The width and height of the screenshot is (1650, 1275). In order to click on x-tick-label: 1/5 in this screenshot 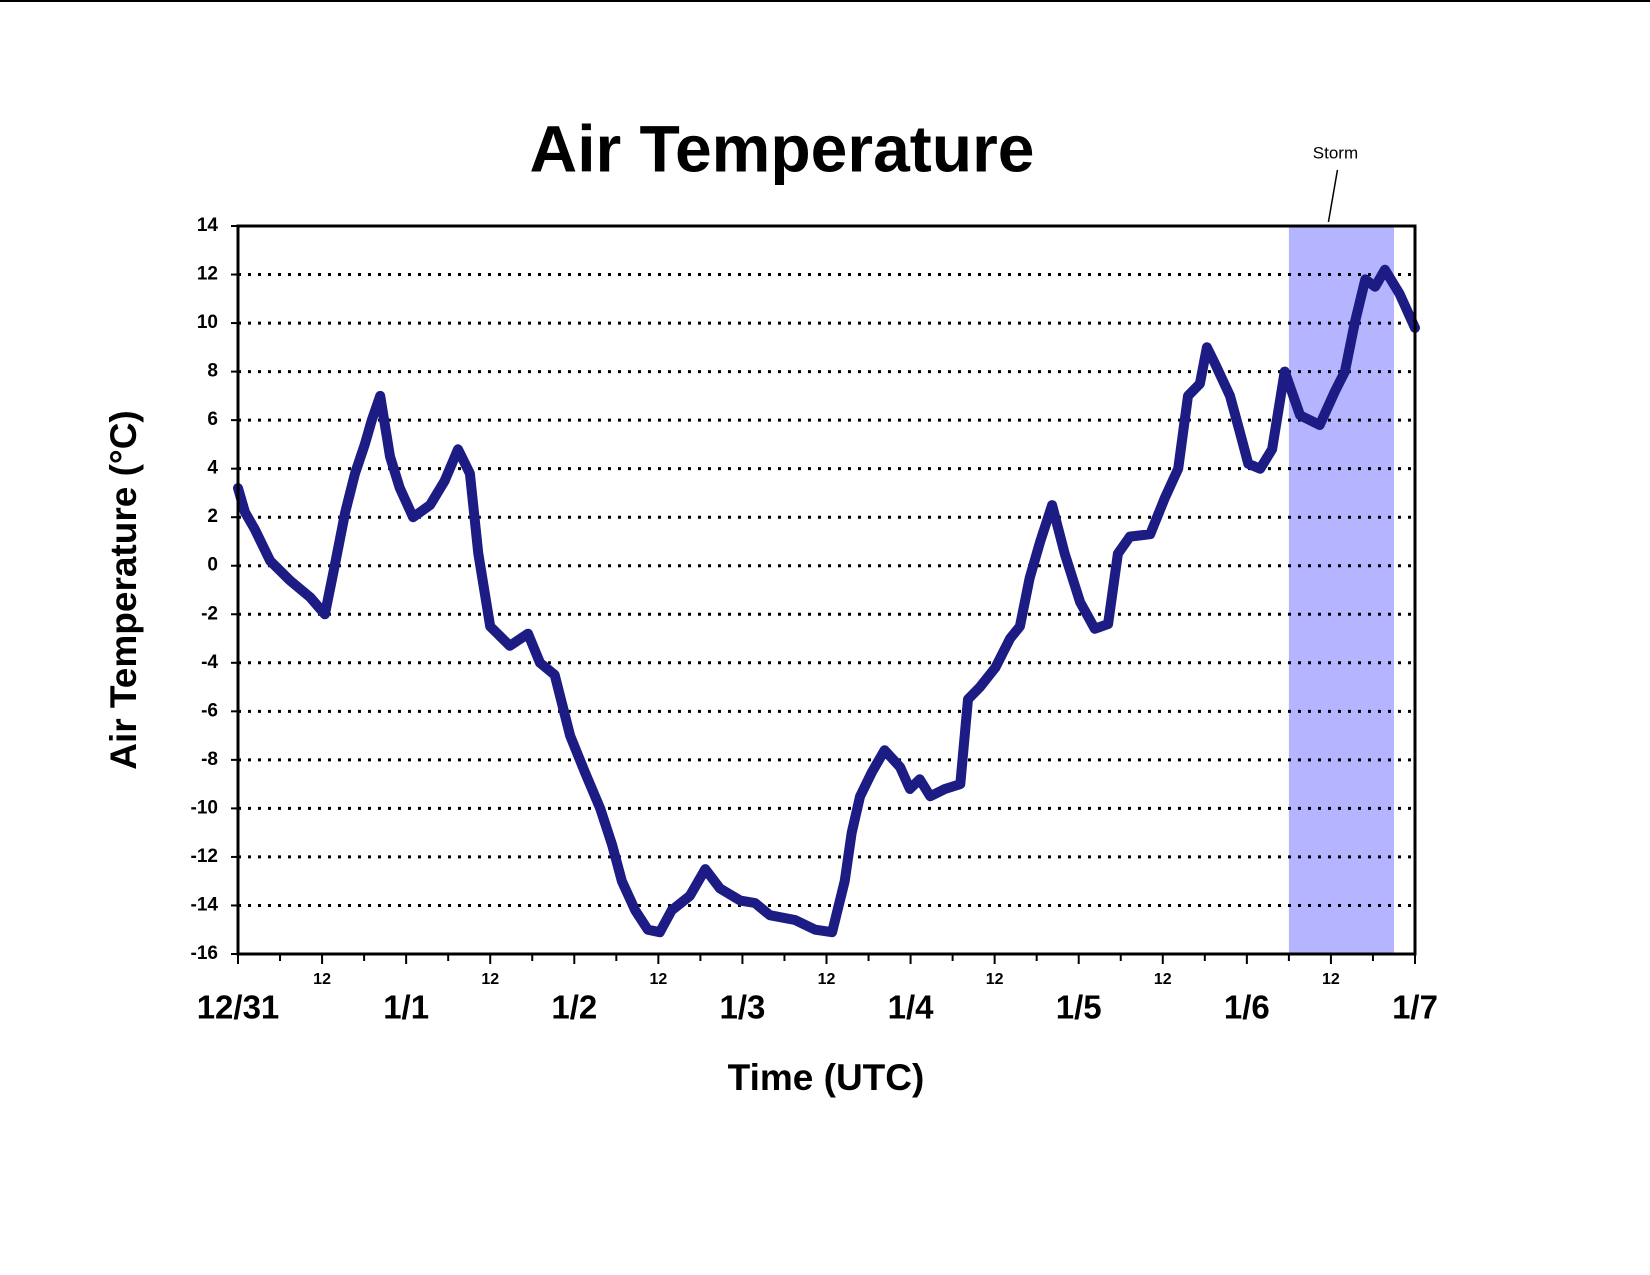, I will do `click(1079, 1007)`.